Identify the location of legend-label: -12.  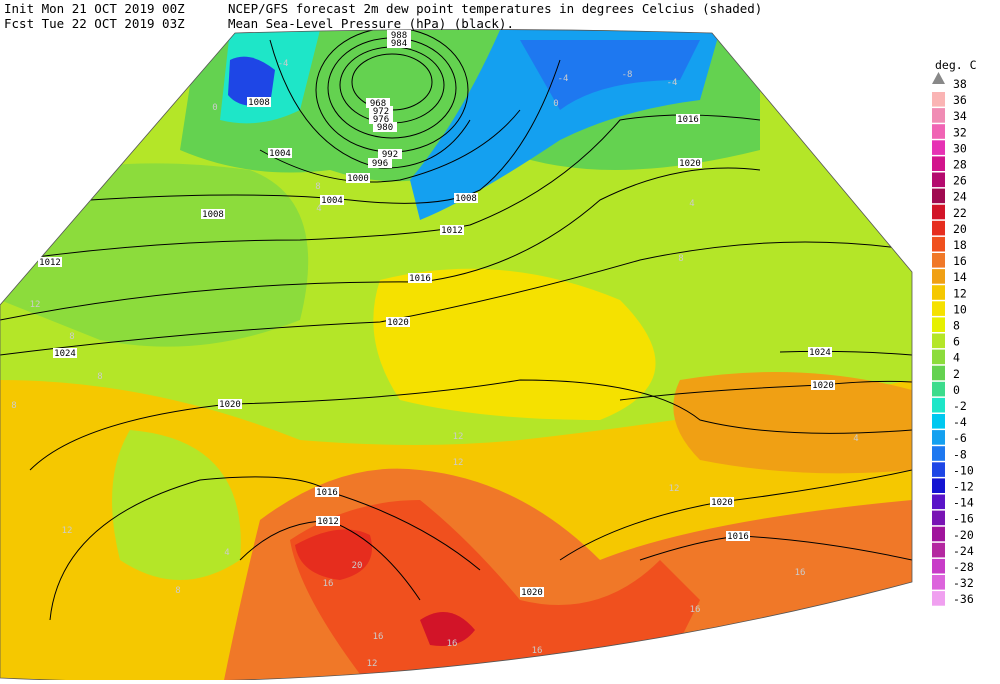
(963, 487).